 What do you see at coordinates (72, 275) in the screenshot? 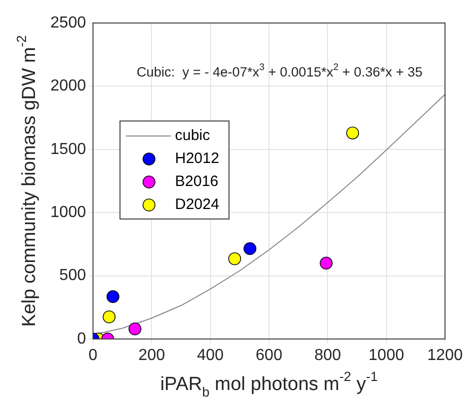
I see `y-tick-label: 500` at bounding box center [72, 275].